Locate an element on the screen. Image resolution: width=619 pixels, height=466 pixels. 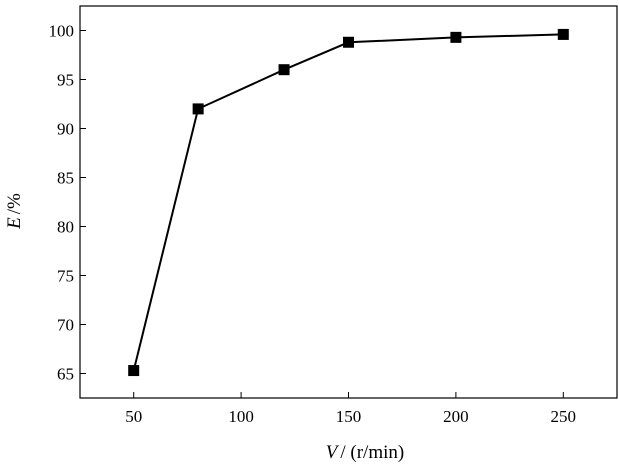
x-axis-variable: V is located at coordinates (333, 452).